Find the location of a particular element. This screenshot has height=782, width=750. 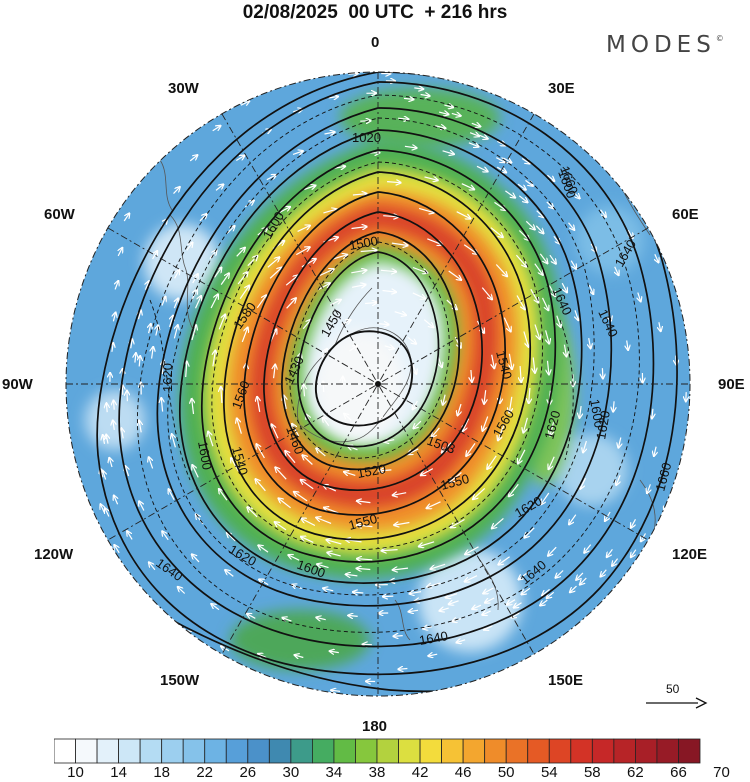

brand-name: MODES is located at coordinates (661, 45).